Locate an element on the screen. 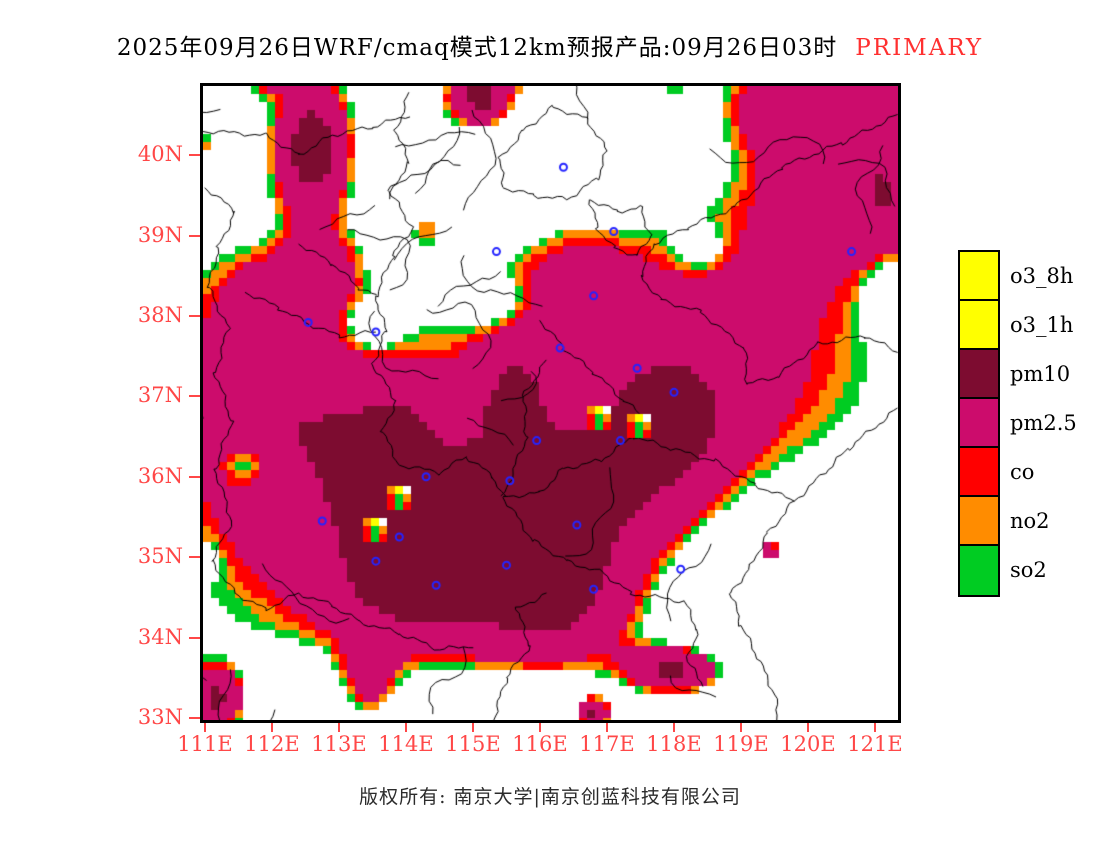 The width and height of the screenshot is (1100, 850). lat-tick-label: 40N is located at coordinates (160, 154).